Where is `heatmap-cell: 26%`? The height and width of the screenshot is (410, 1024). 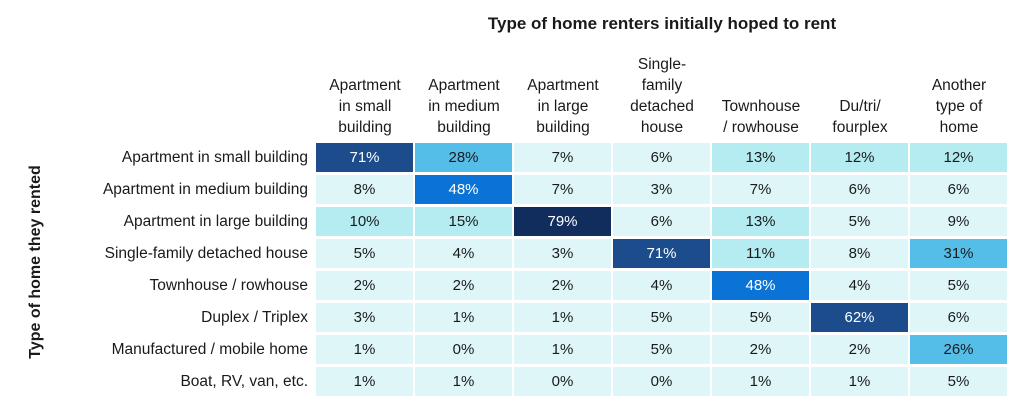 heatmap-cell: 26% is located at coordinates (958, 349).